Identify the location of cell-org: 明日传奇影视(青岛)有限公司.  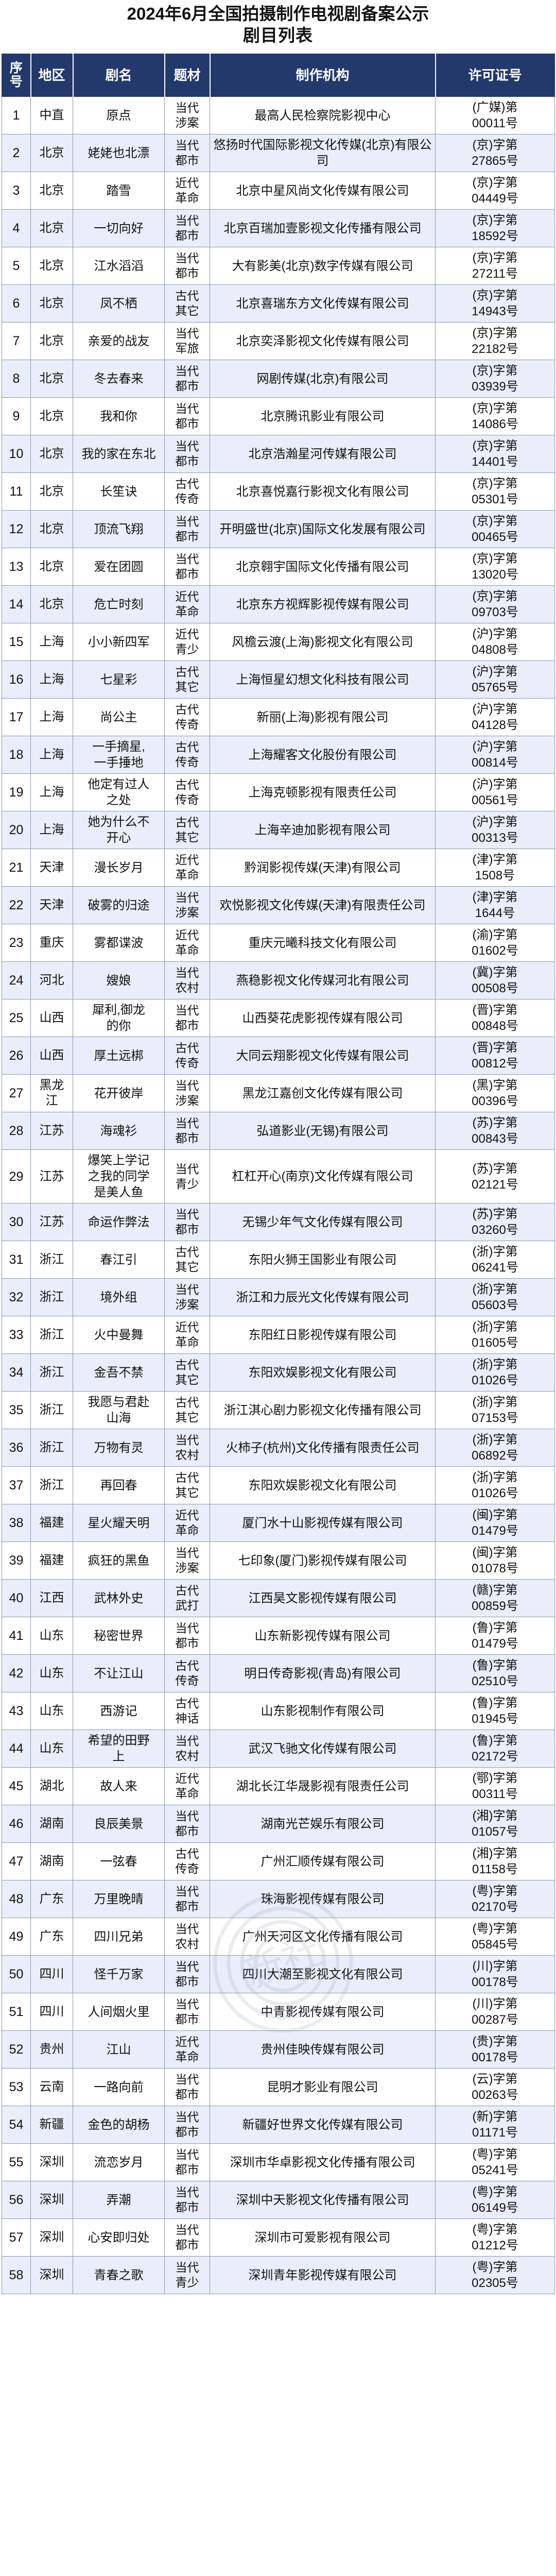
(323, 1673).